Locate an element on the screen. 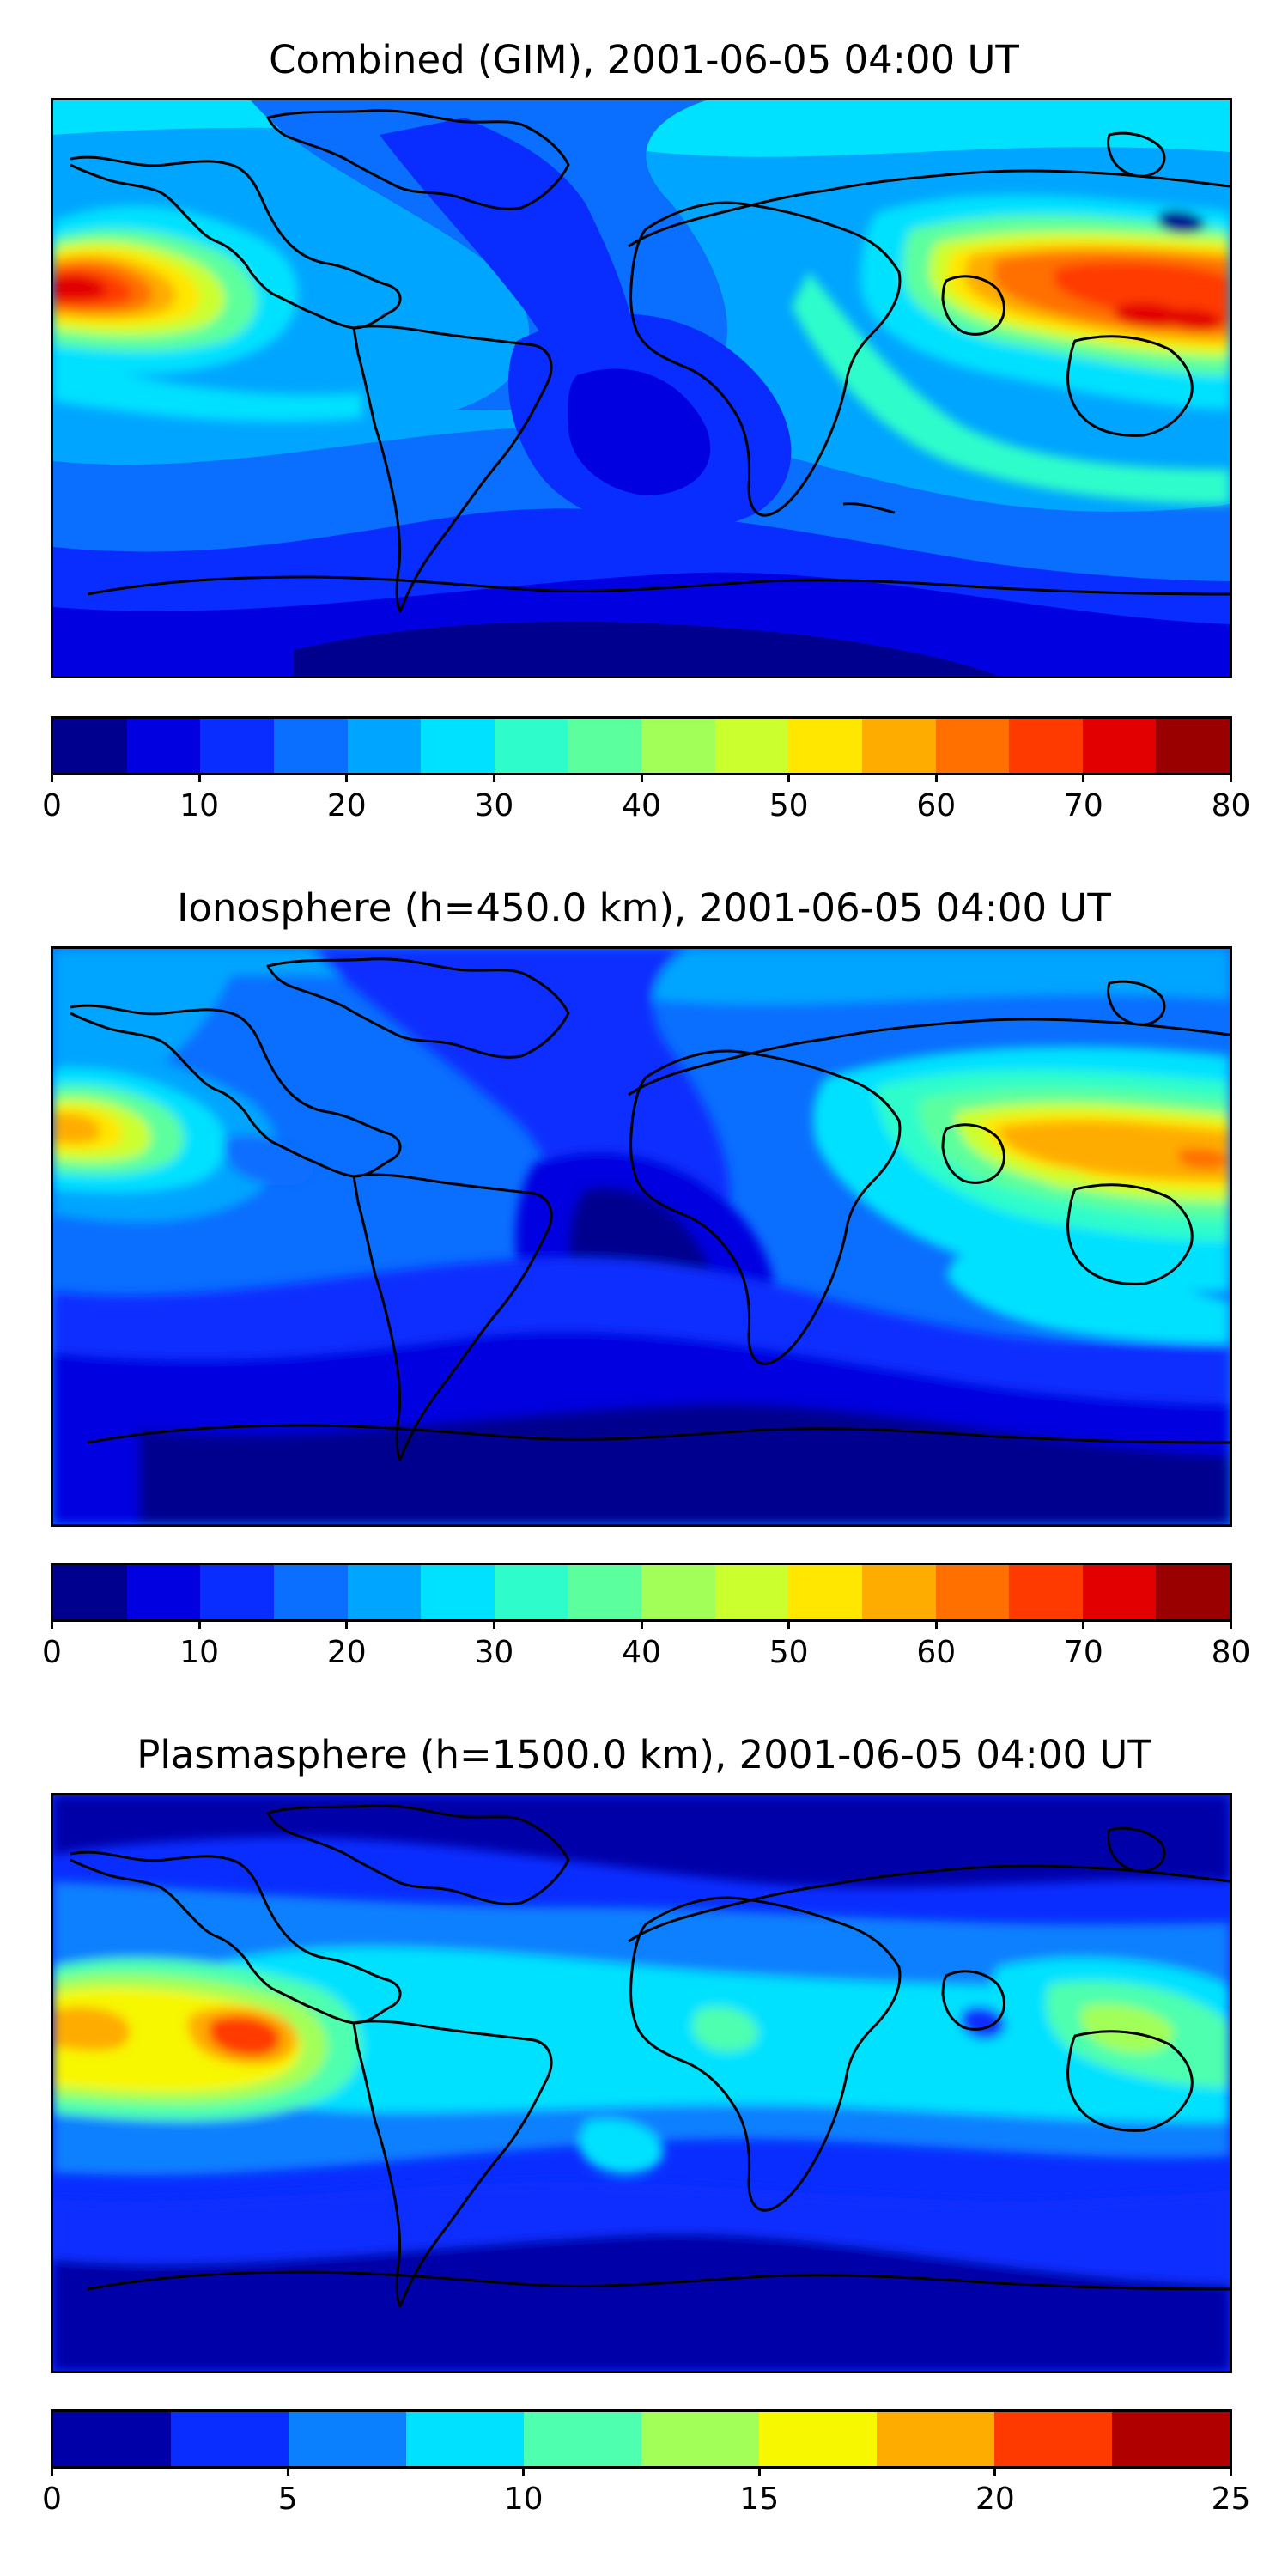 Image resolution: width=1288 pixels, height=2576 pixels. colorbar-tick-label: 15 is located at coordinates (759, 2500).